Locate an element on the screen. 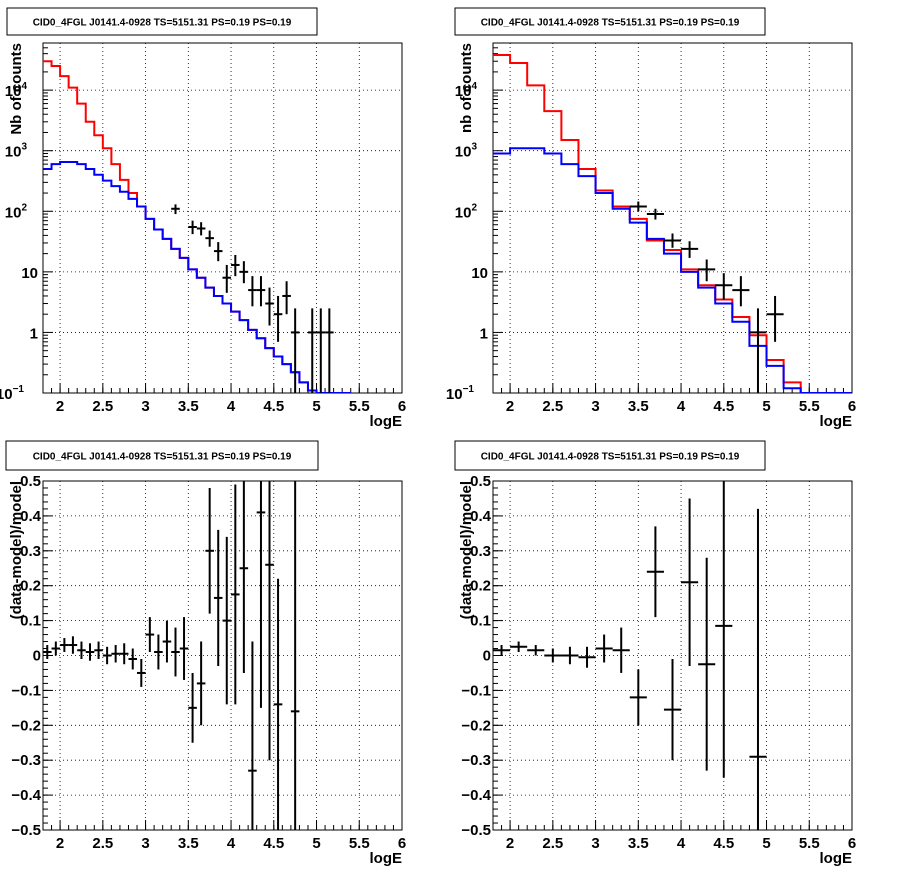 Image resolution: width=898 pixels, height=875 pixels. x-tick-label: 4 is located at coordinates (681, 843).